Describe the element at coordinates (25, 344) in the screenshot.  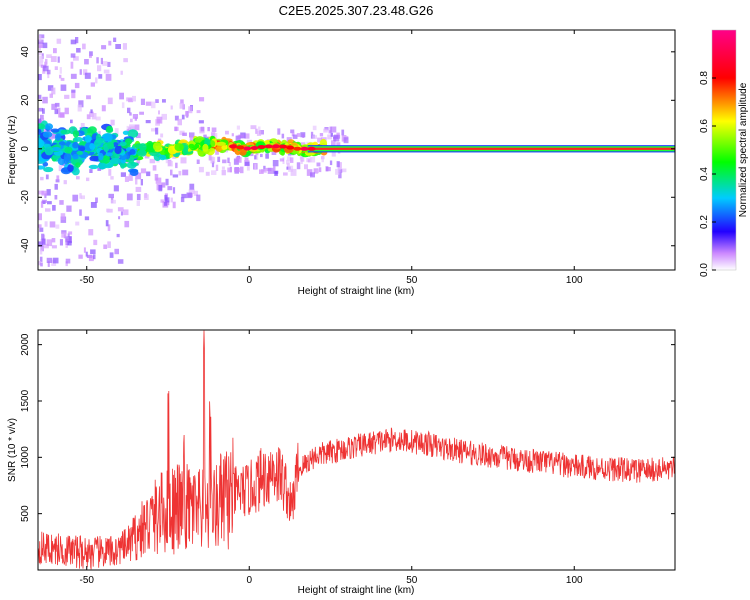
I see `snr-y-tick-label: 2000` at that location.